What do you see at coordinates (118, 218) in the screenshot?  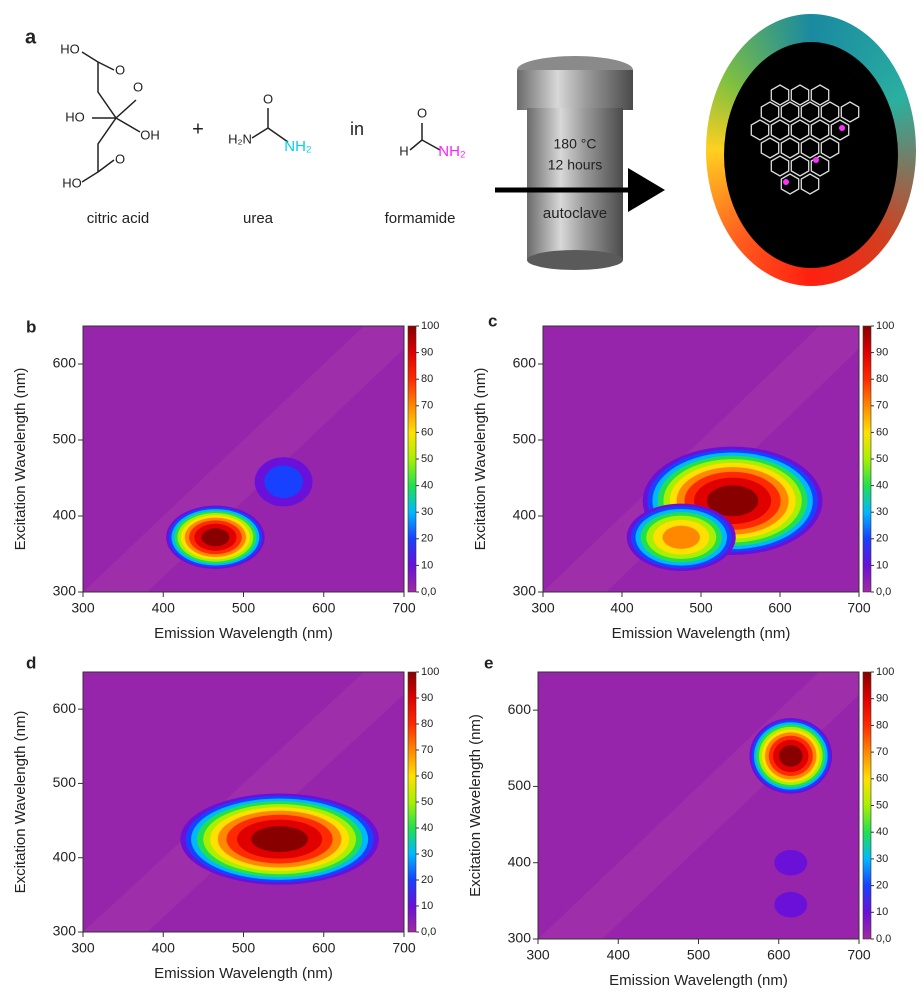 I see `compound-name: citric acid` at bounding box center [118, 218].